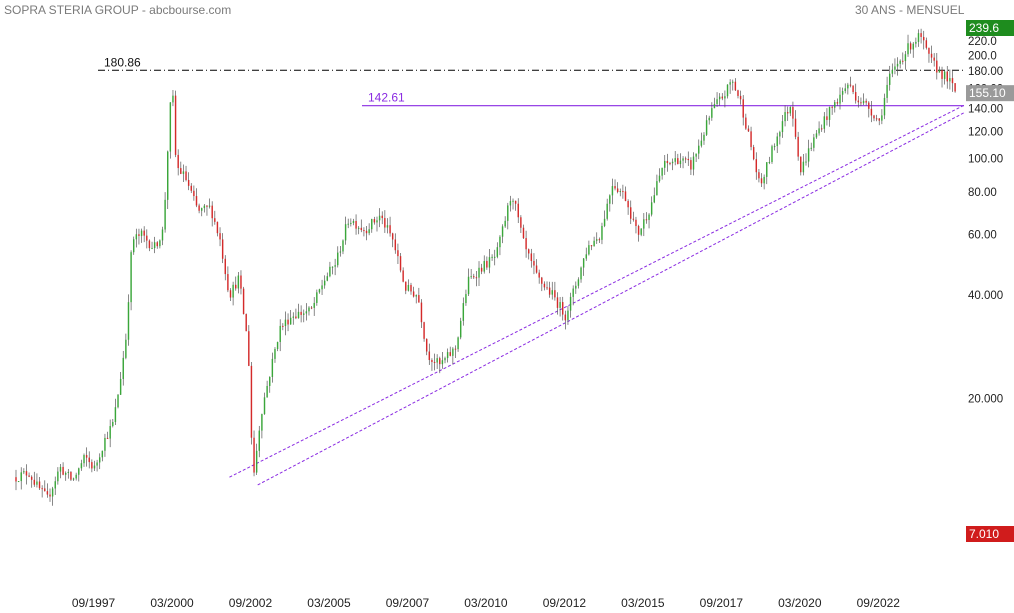 Image resolution: width=1014 pixels, height=613 pixels. What do you see at coordinates (982, 56) in the screenshot?
I see `y-tick-label: 200.0` at bounding box center [982, 56].